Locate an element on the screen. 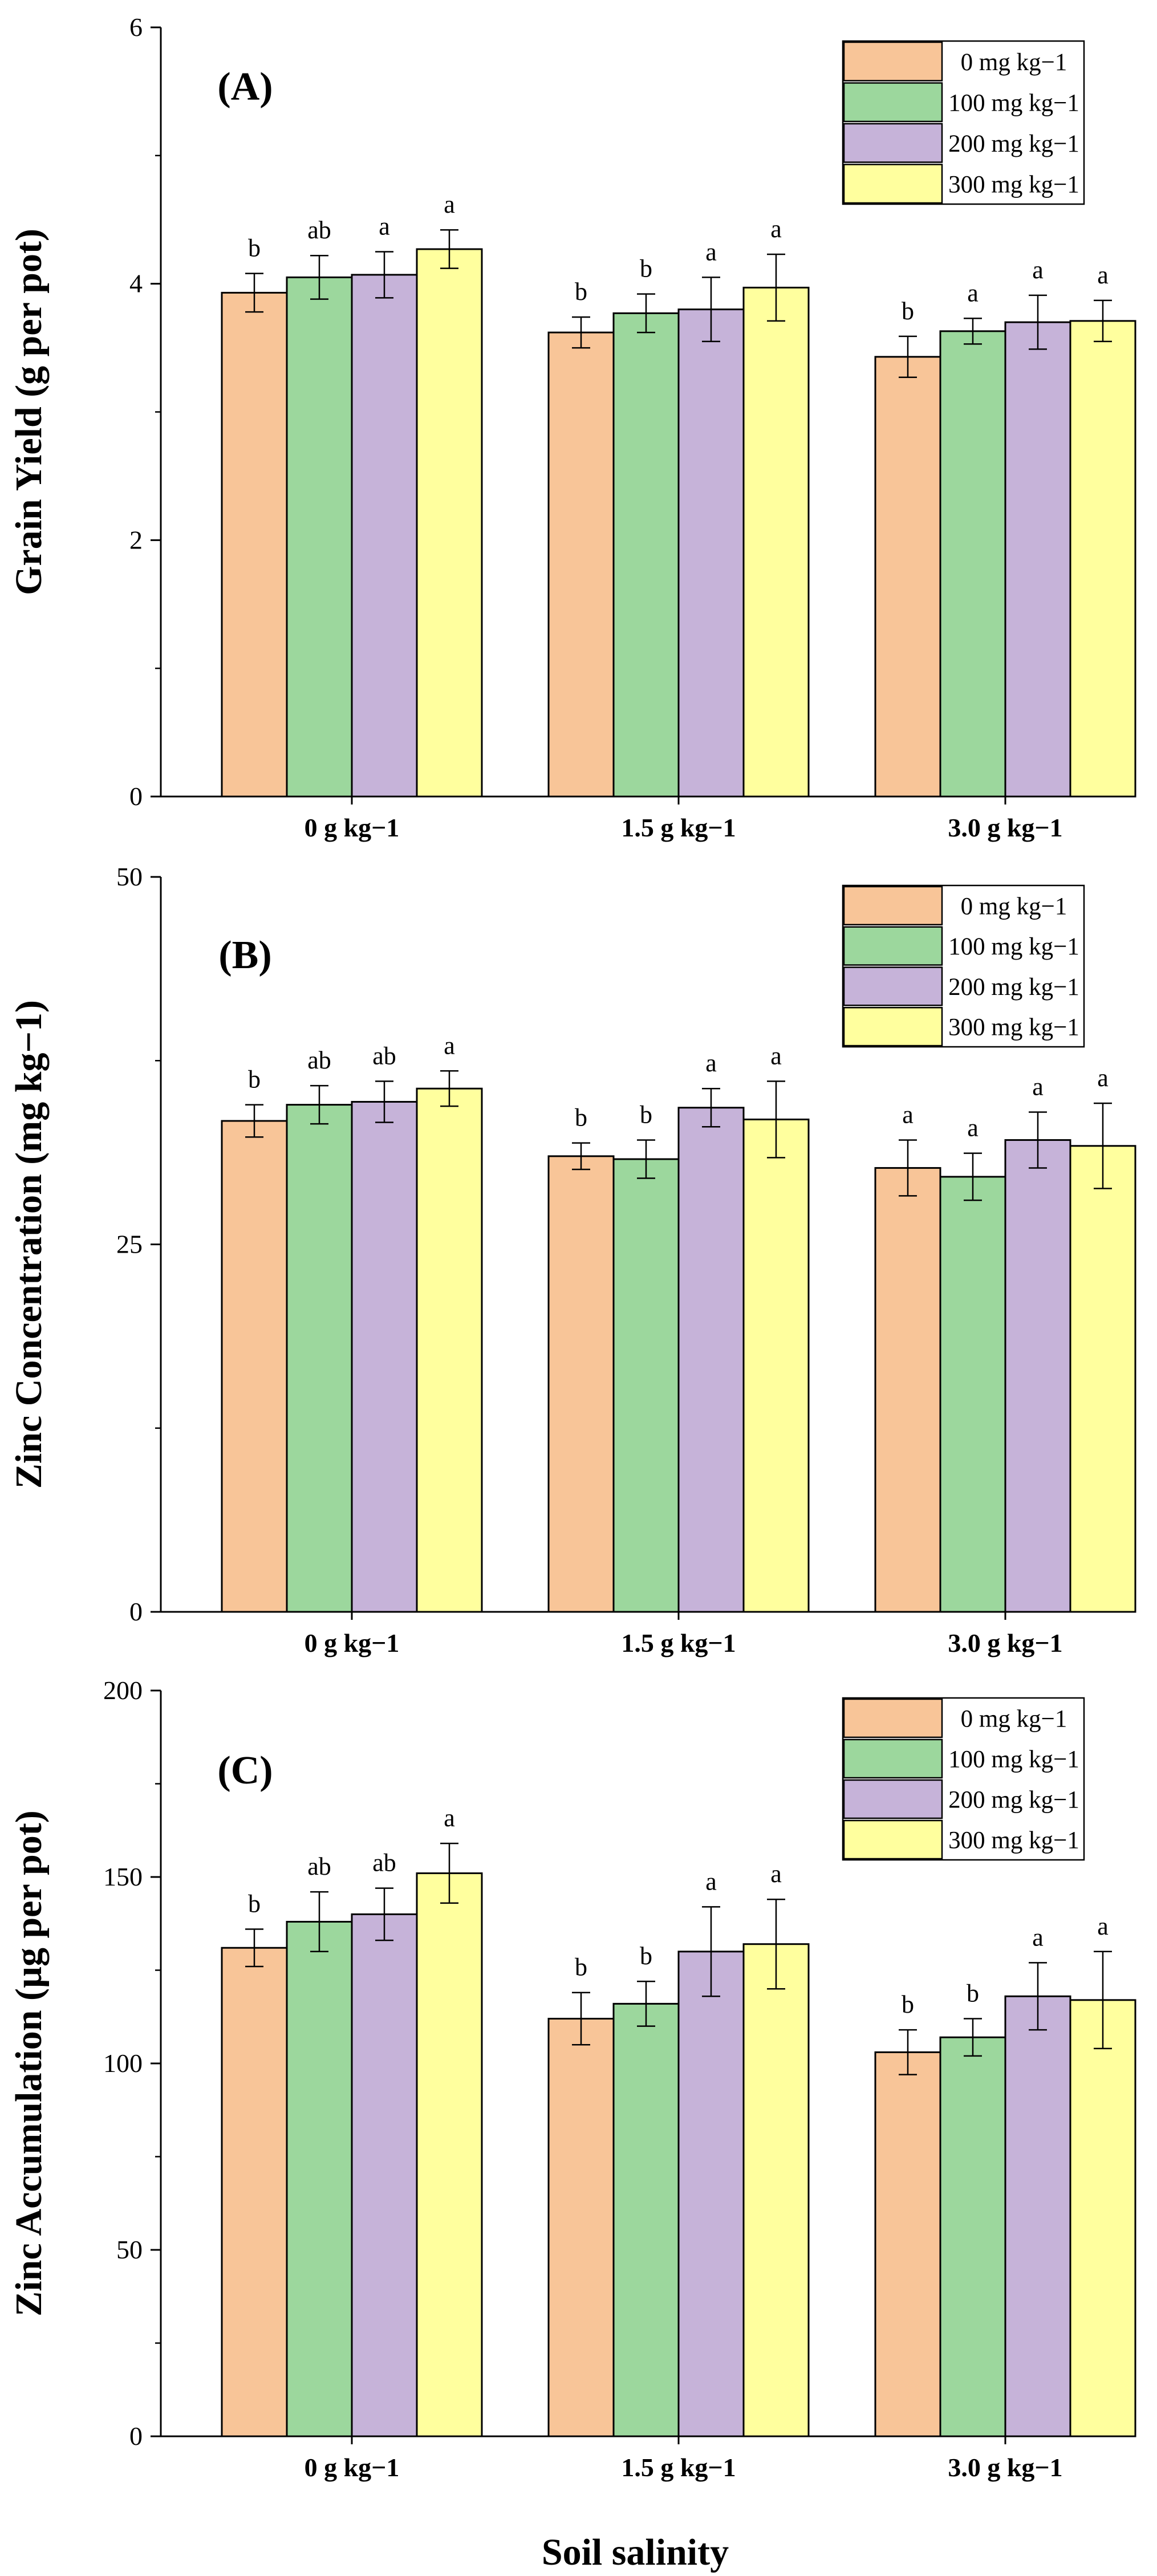 This screenshot has height=2576, width=1157. panel-c-x-tick-label: 0 g kg−1 is located at coordinates (352, 2467).